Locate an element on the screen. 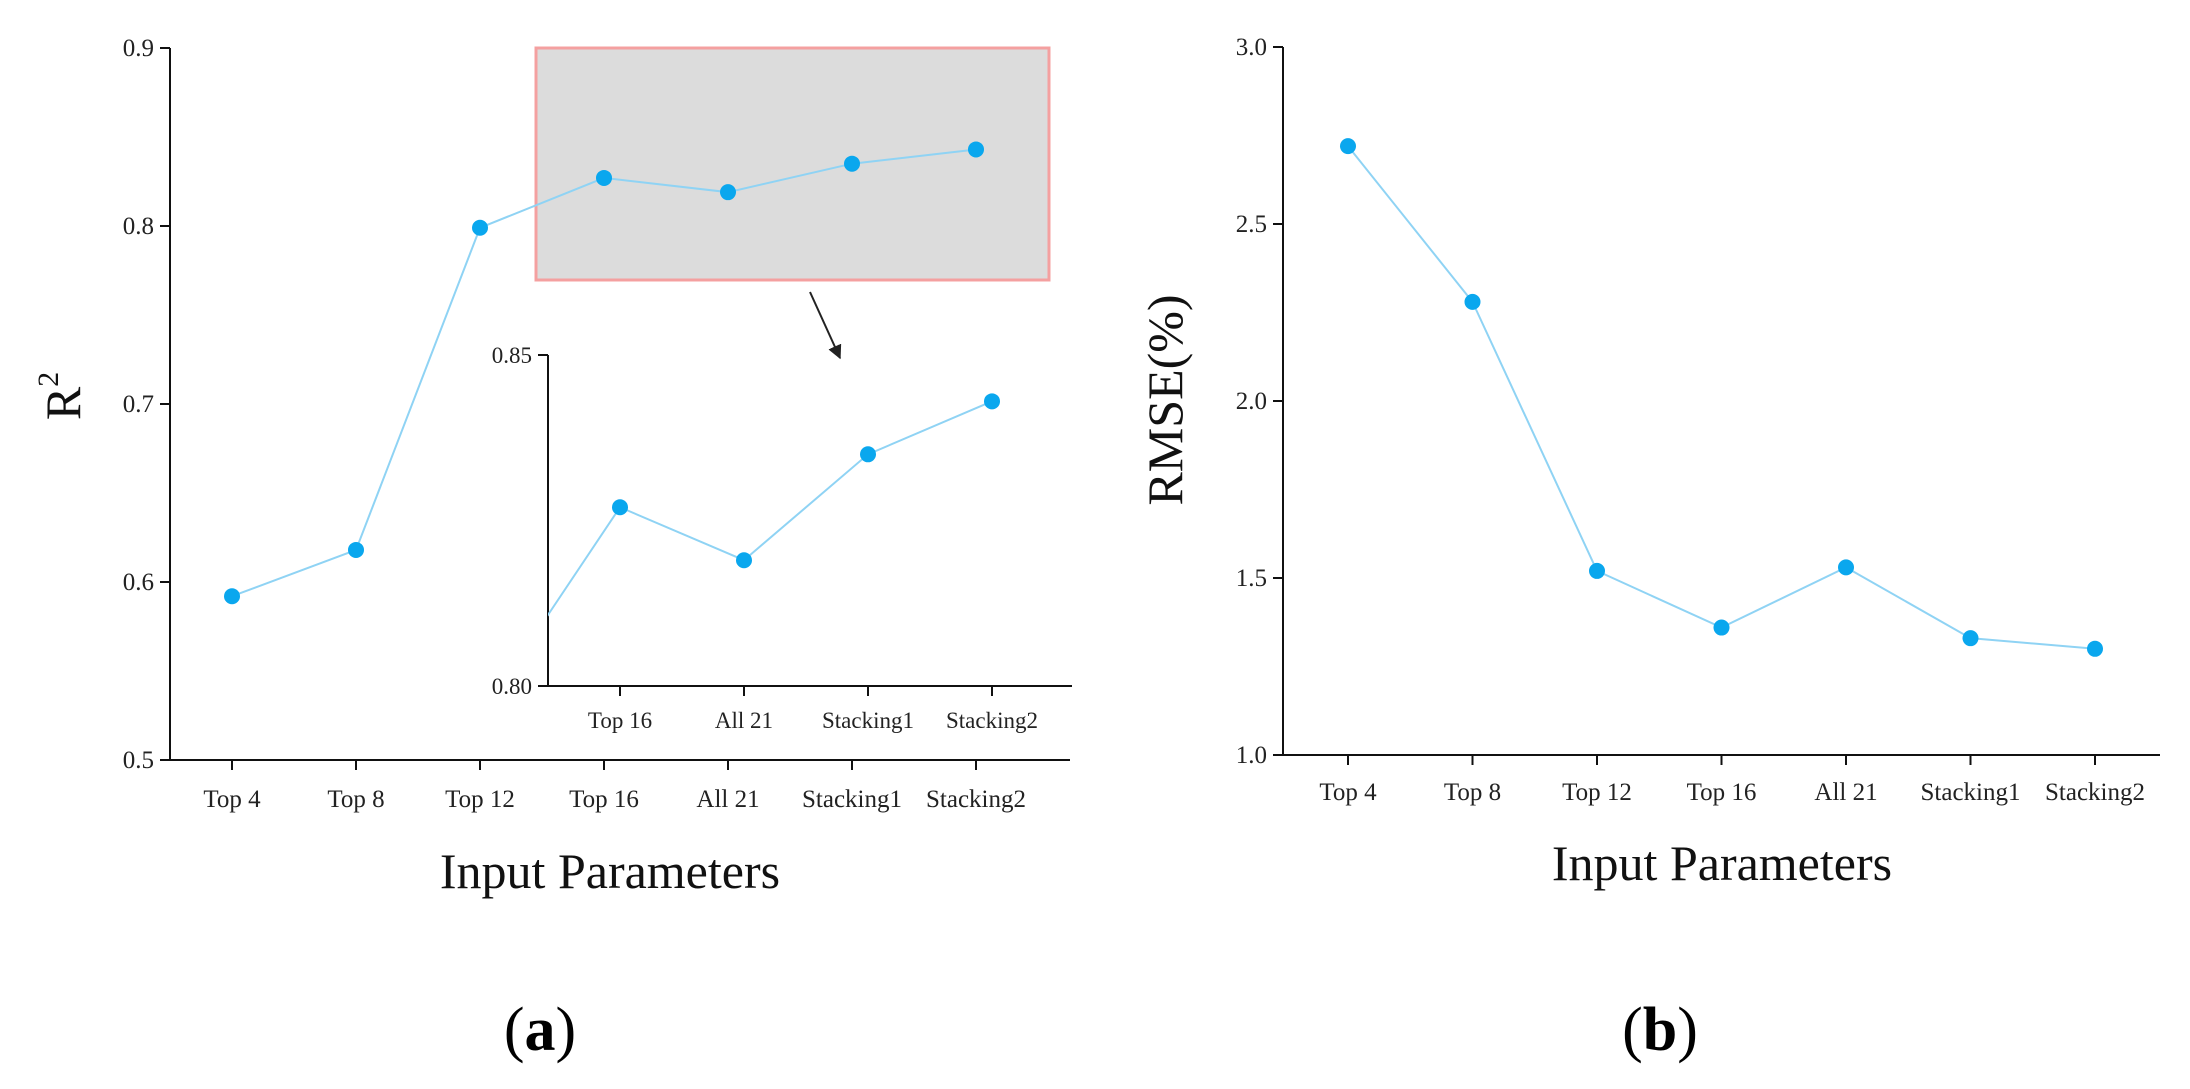 The width and height of the screenshot is (2190, 1089). chart-a-y-label: R2 is located at coordinates (61, 396).